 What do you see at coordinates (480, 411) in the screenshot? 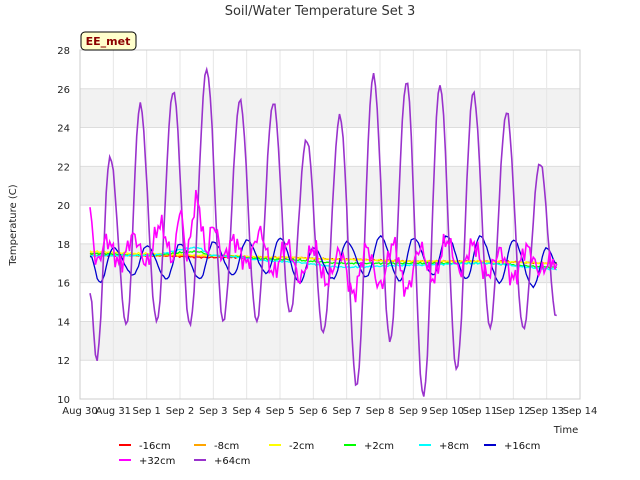
I see `x-tick-label: Sep 11` at bounding box center [480, 411].